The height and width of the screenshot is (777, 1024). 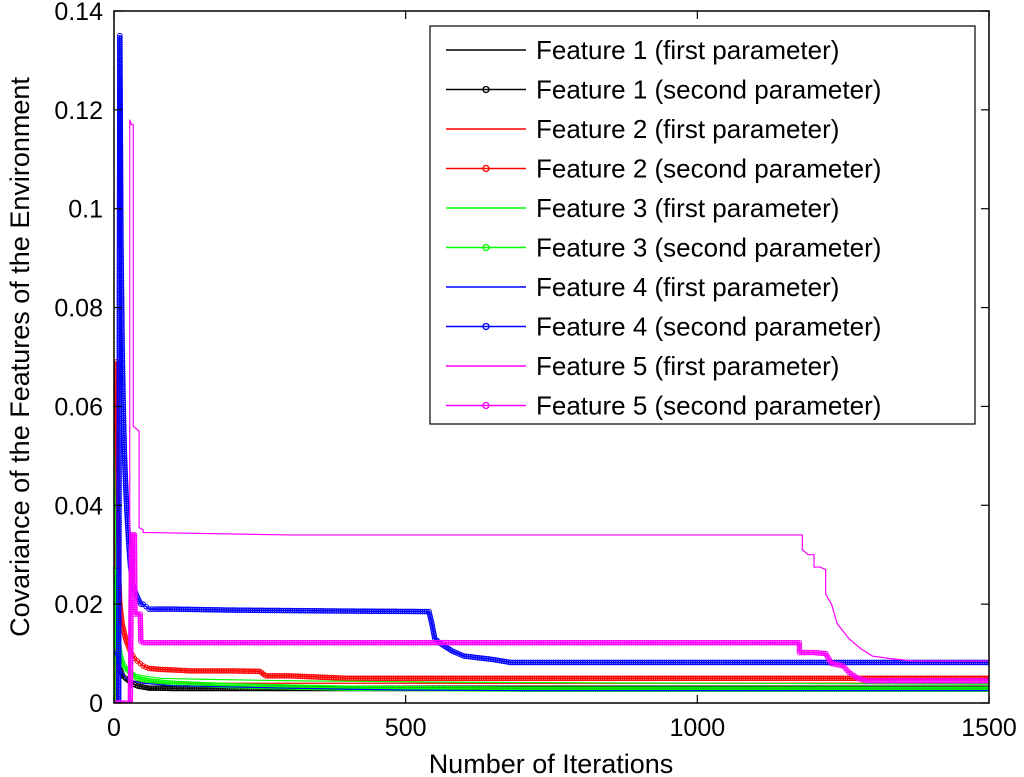 I want to click on legend-label: Feature 1 (first parameter), so click(x=687, y=50).